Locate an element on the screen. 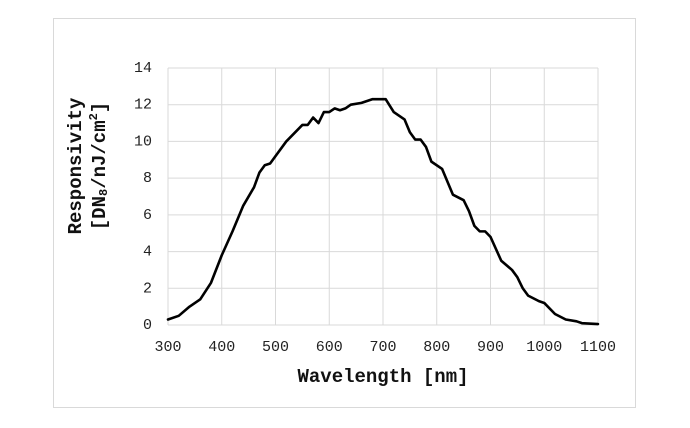  x-tick-label: 500 is located at coordinates (275, 347).